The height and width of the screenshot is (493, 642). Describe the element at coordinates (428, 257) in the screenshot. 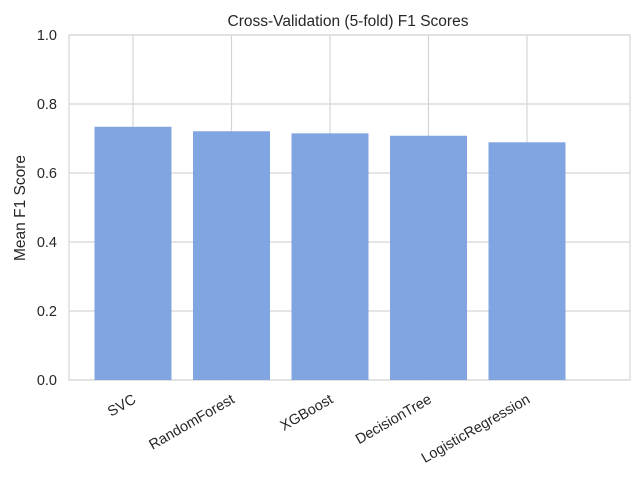

I see `bar-decisiontree` at that location.